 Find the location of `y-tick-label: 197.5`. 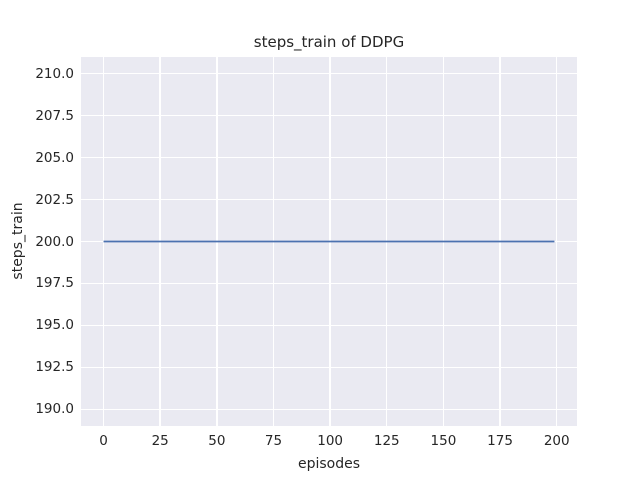

y-tick-label: 197.5 is located at coordinates (54, 283).